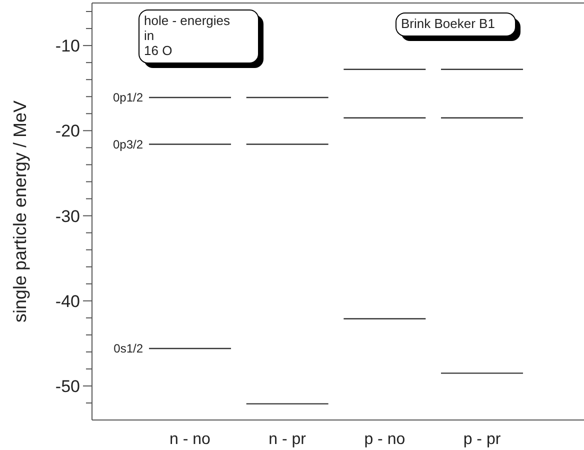  What do you see at coordinates (129, 349) in the screenshot?
I see `series-label: 0s1/2` at bounding box center [129, 349].